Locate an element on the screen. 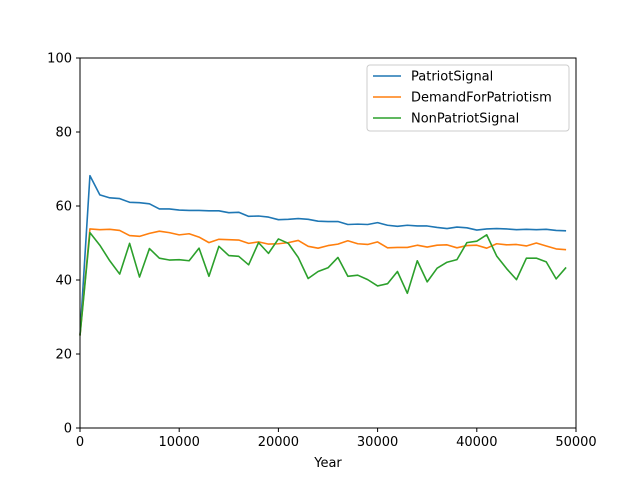 The image size is (640, 480). y-tick-label: 60 is located at coordinates (63, 207).